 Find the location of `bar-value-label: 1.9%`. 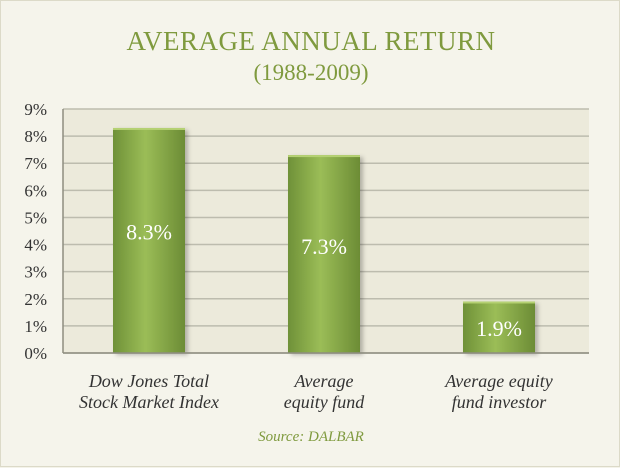

bar-value-label: 1.9% is located at coordinates (499, 328).